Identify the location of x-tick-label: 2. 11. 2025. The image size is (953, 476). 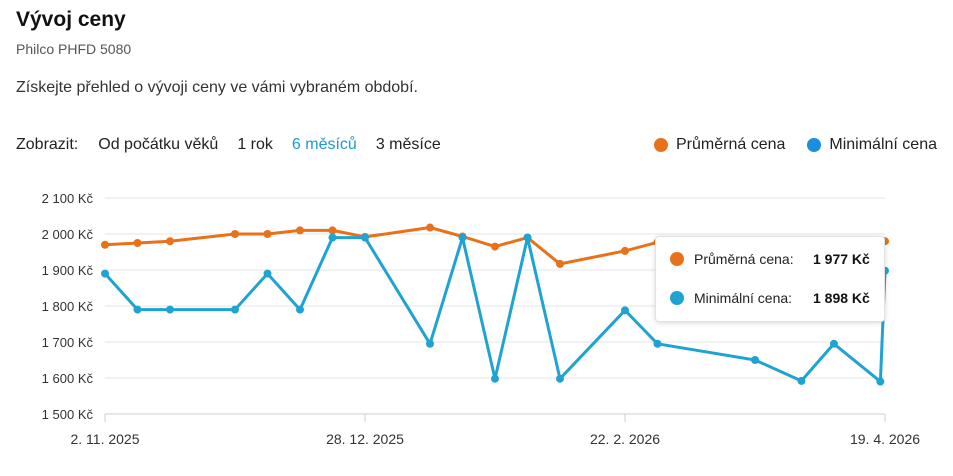
(104, 439).